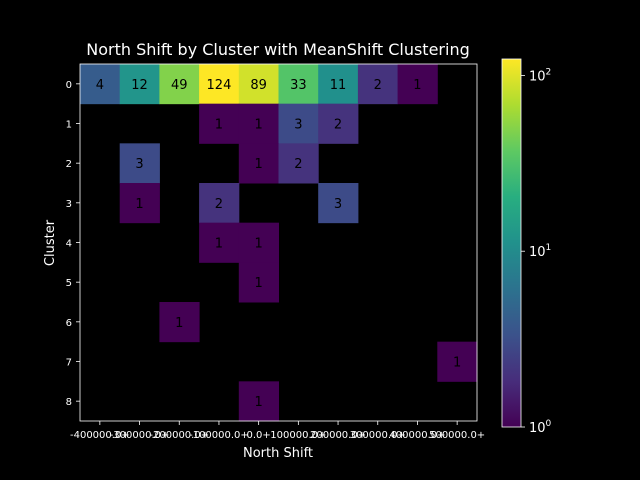  I want to click on cell-value-label: 4, so click(100, 85).